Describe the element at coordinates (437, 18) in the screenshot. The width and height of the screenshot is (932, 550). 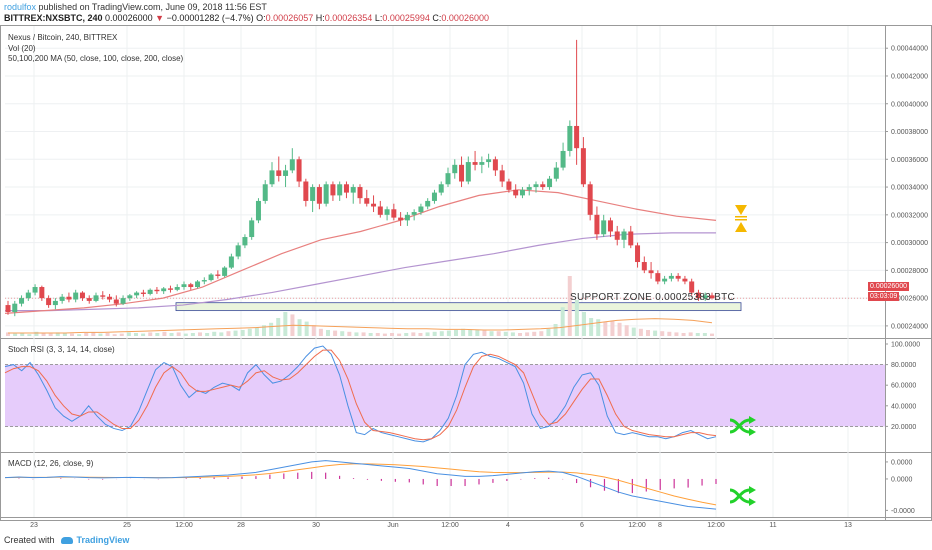
I see `close-label: C:` at that location.